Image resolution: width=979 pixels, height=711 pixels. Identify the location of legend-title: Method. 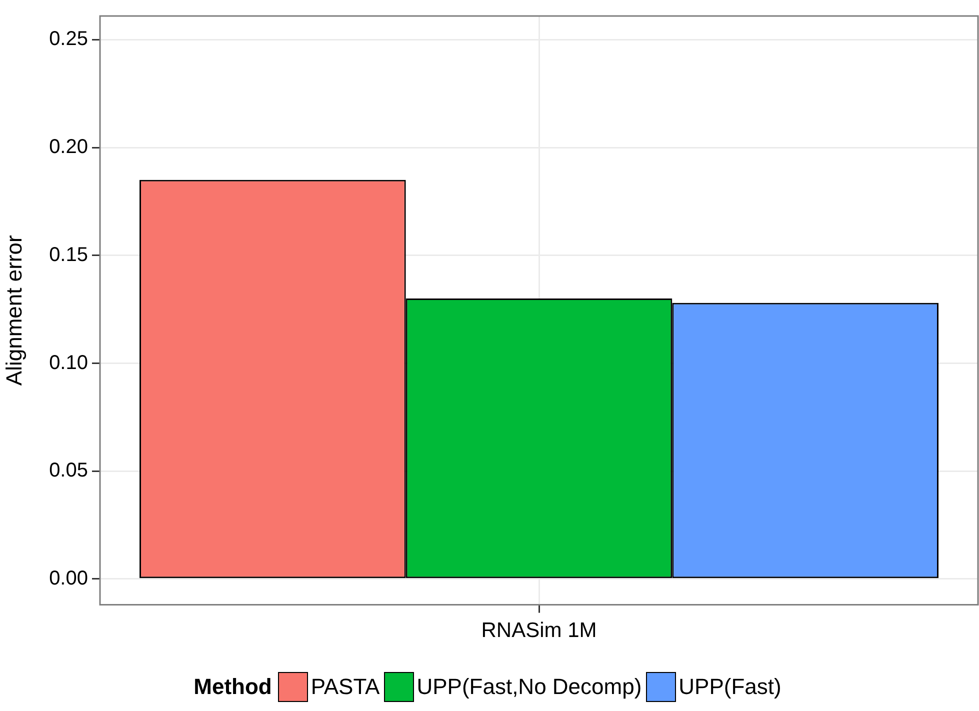
(233, 687).